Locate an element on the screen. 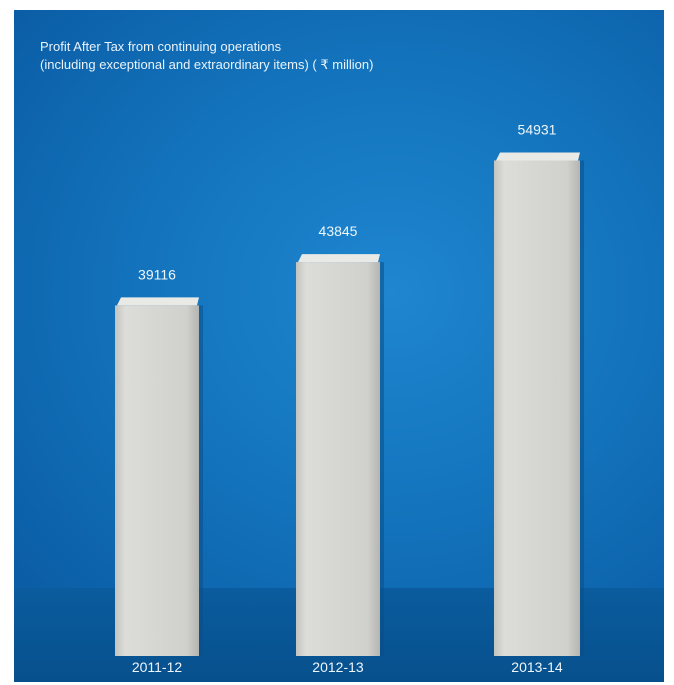  category-label: 2012-13 is located at coordinates (338, 667).